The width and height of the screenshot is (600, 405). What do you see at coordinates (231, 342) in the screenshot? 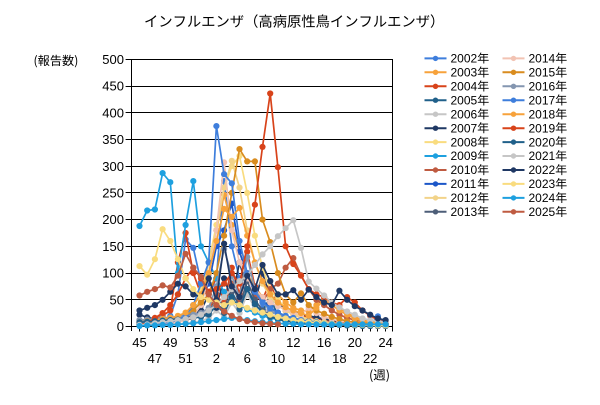
I see `svg-text: 4` at bounding box center [231, 342].